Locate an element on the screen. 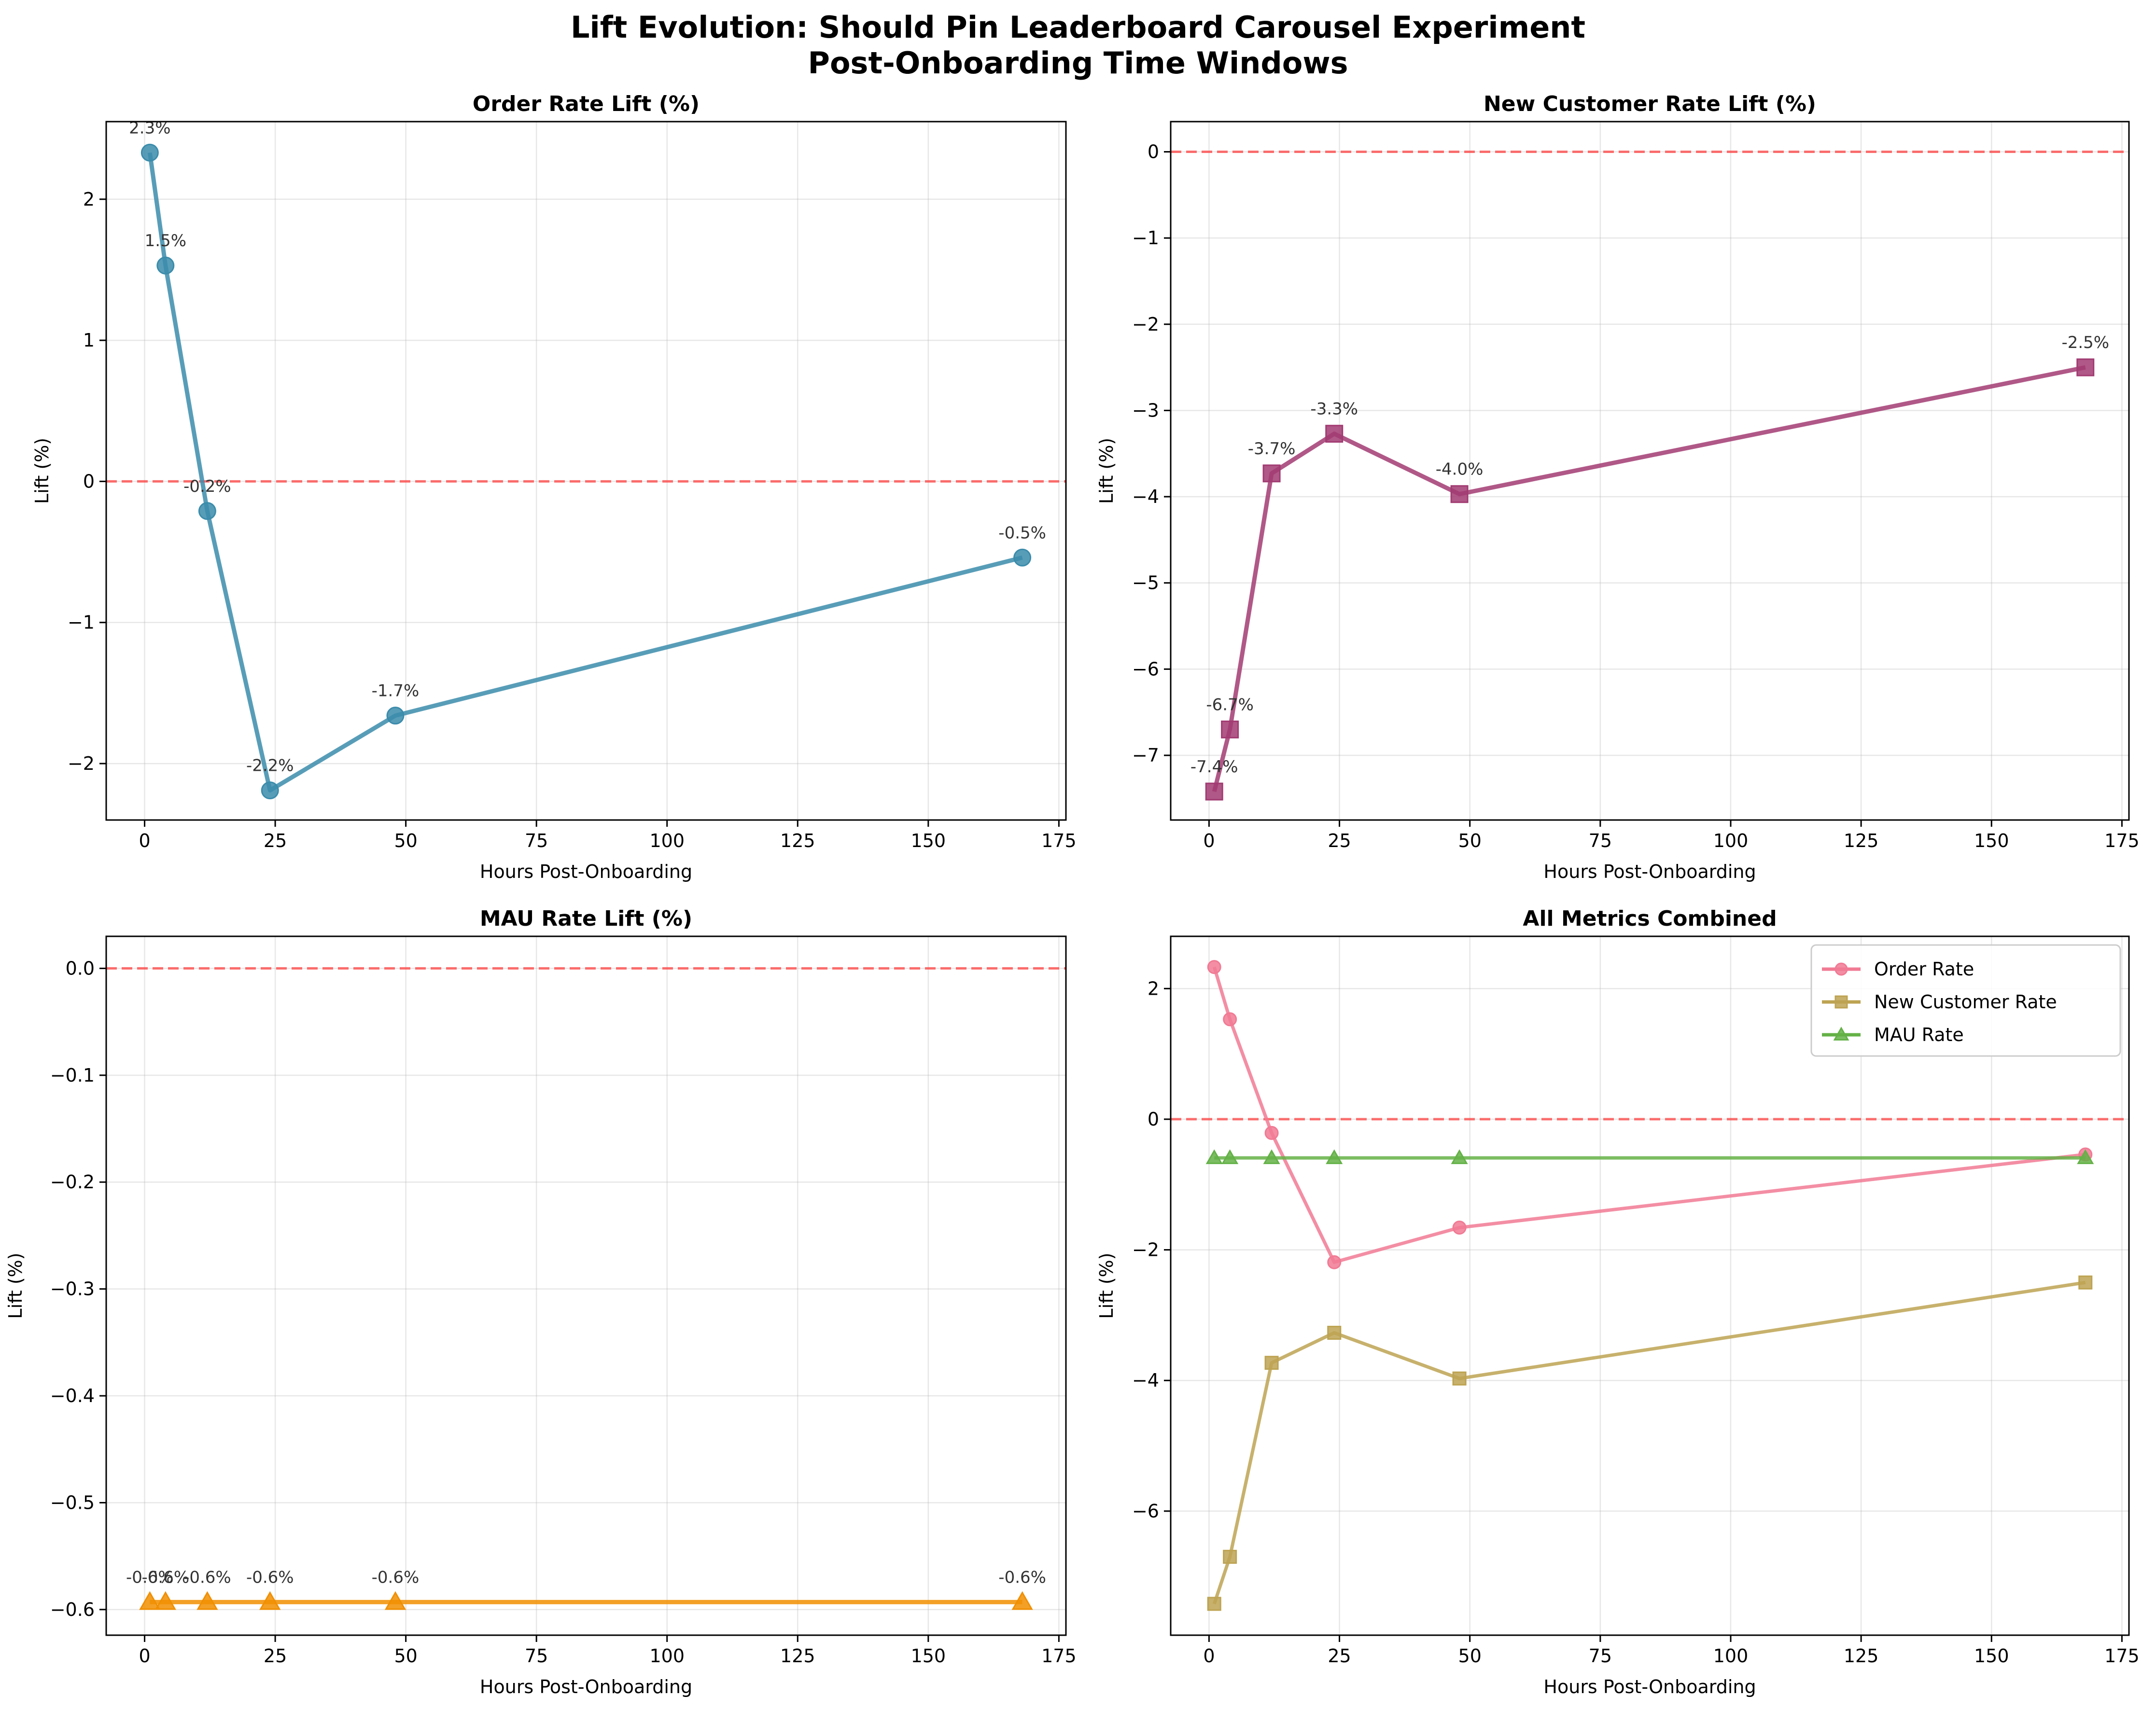 This screenshot has width=2156, height=1710. mau-rate-y-tick-label: 0.0 is located at coordinates (81, 968).